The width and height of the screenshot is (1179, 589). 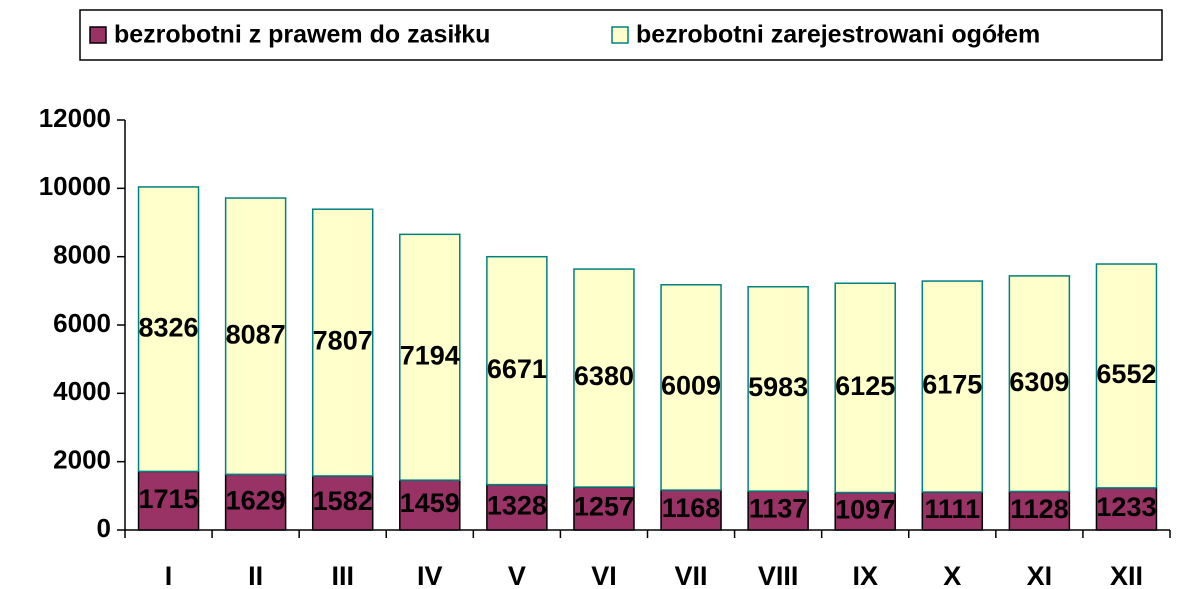 I want to click on data-label: 7807, so click(x=343, y=341).